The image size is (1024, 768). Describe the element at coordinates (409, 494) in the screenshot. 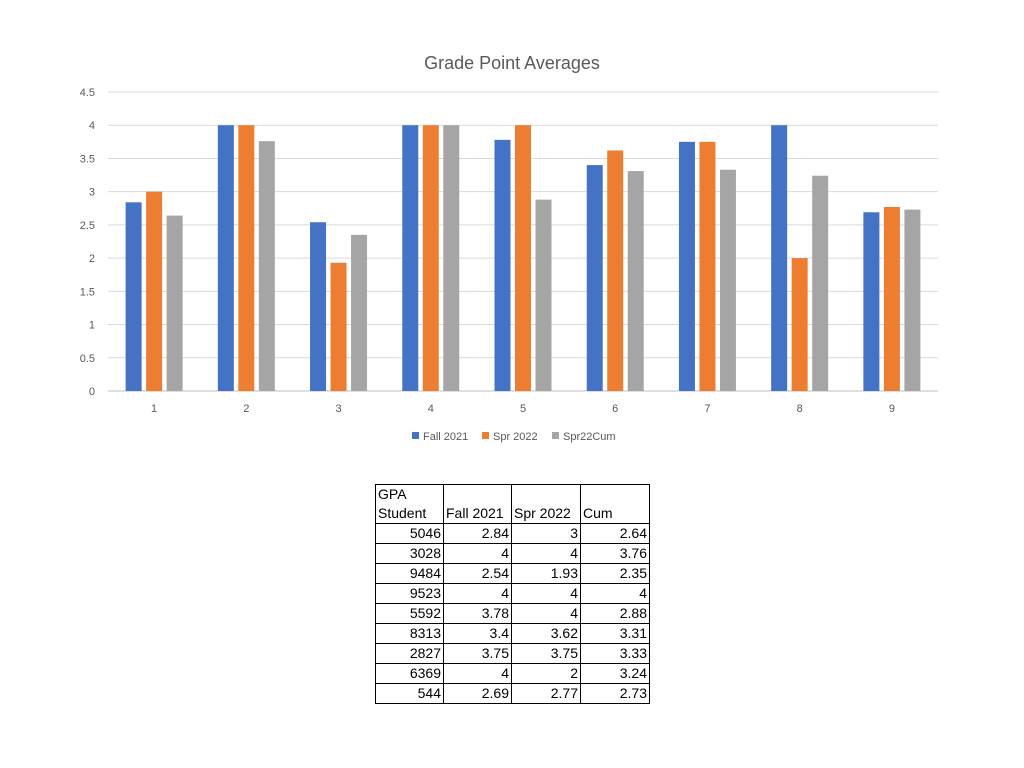

I see `table-title-cell: GPA` at that location.